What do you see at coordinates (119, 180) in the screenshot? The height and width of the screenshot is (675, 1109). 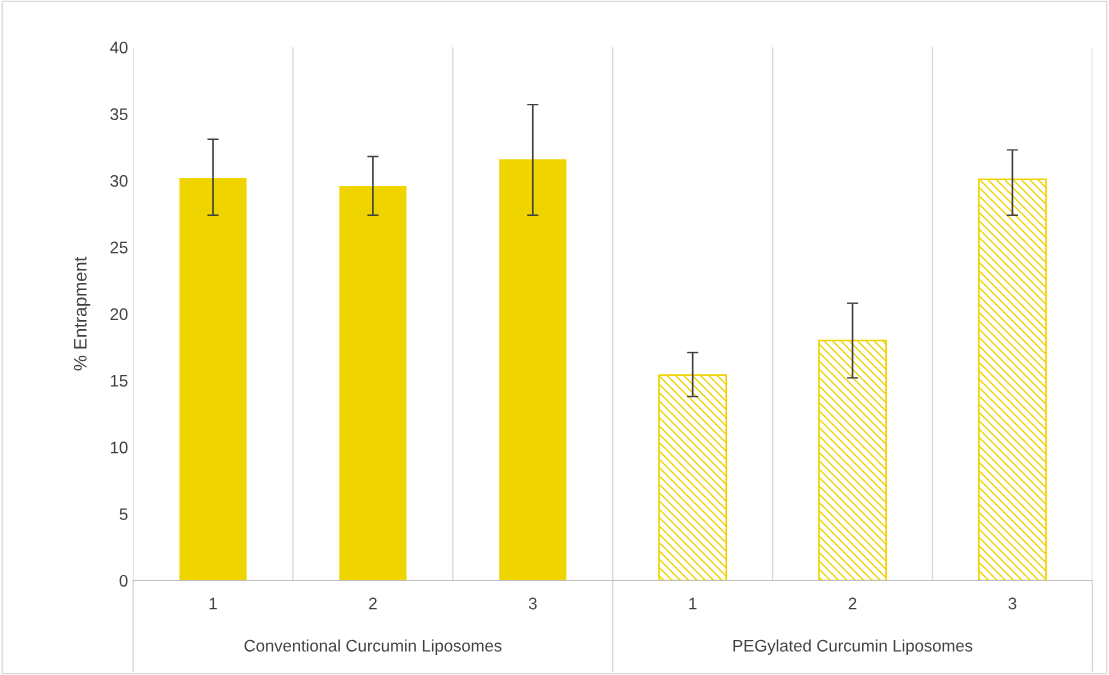 I see `y-tick-label: 30` at bounding box center [119, 180].